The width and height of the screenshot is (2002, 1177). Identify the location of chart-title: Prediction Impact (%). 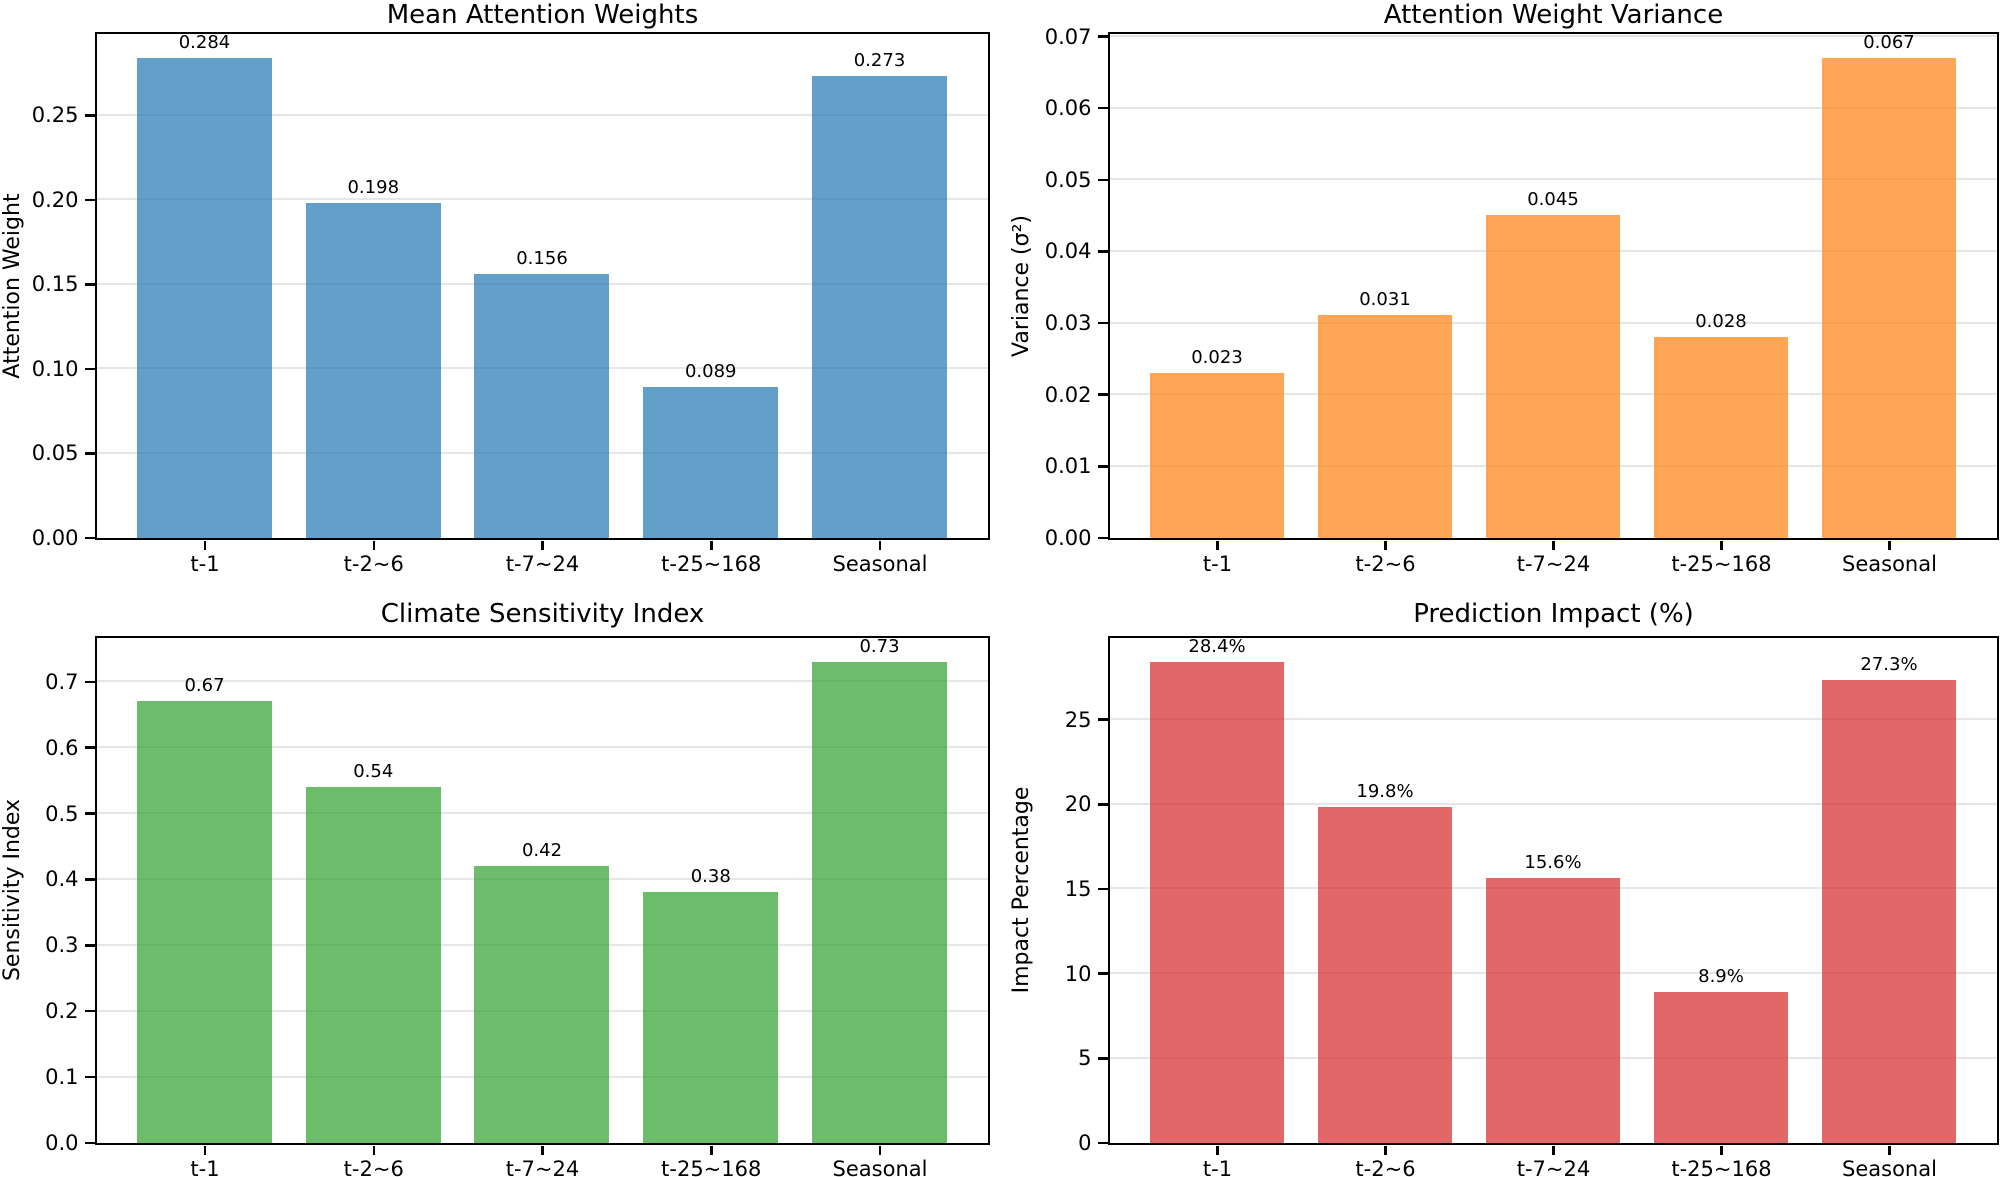
(1553, 614).